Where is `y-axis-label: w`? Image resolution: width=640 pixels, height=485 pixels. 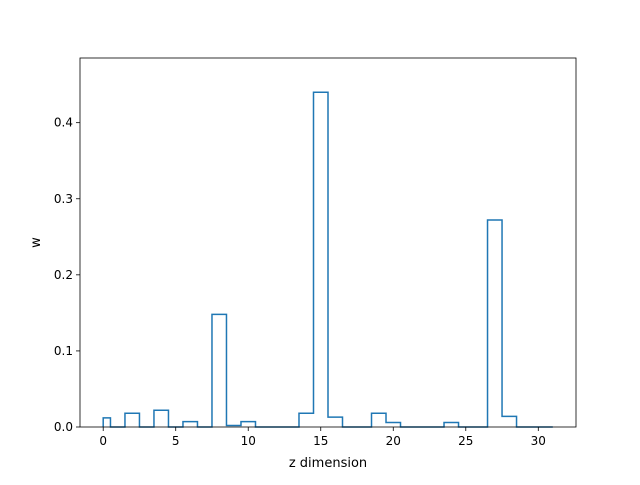 y-axis-label: w is located at coordinates (36, 242).